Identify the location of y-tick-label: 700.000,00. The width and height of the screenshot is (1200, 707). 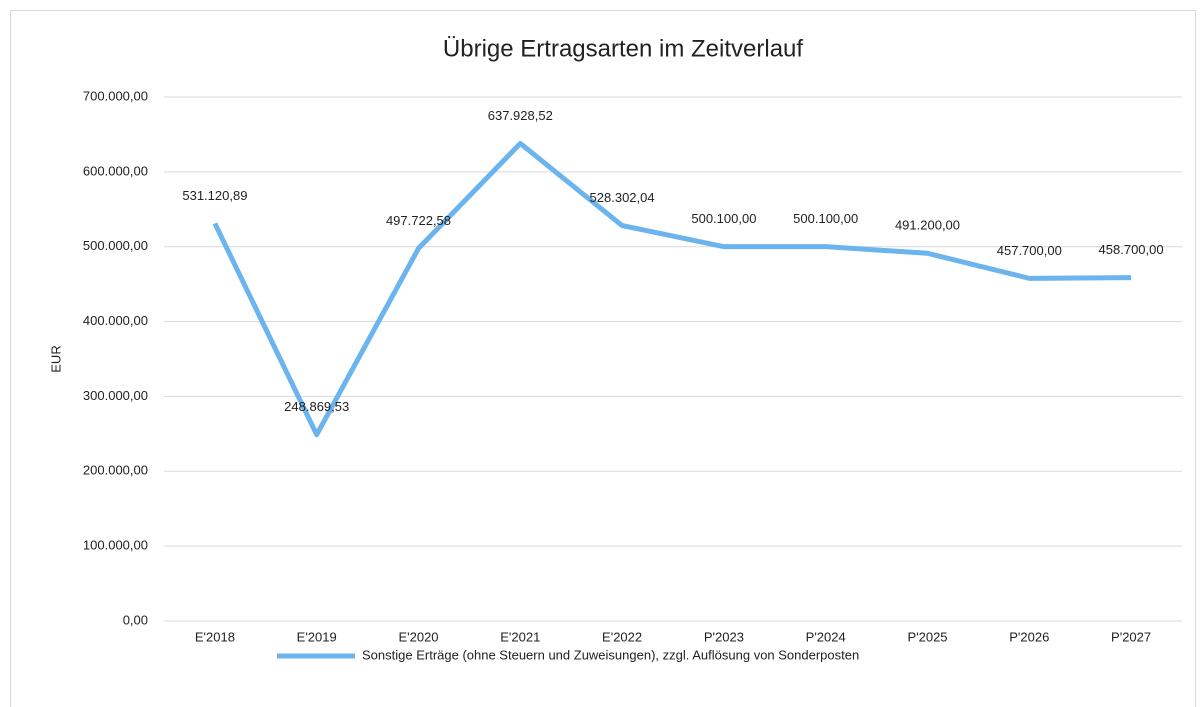
(115, 95).